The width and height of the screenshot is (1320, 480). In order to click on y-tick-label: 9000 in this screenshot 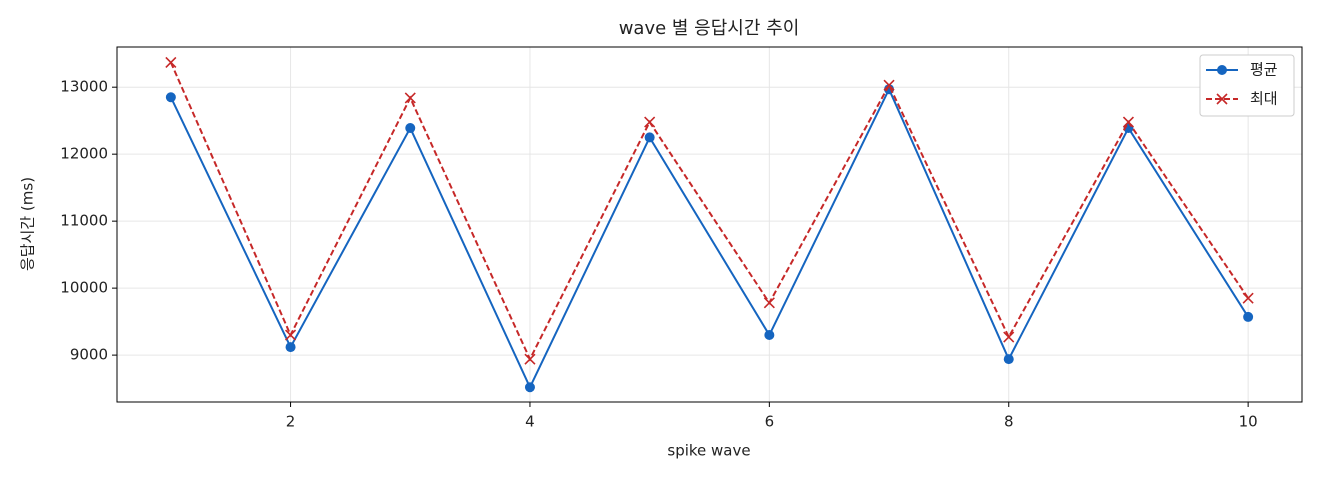, I will do `click(89, 355)`.